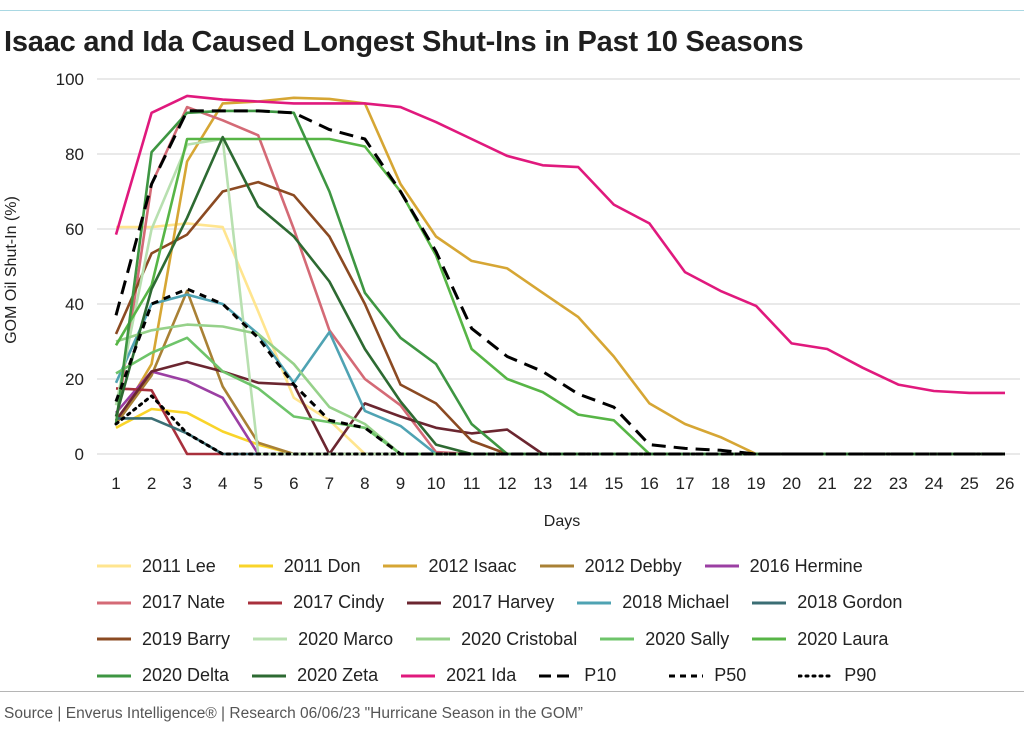  What do you see at coordinates (512, 691) in the screenshot?
I see `footer-divider` at bounding box center [512, 691].